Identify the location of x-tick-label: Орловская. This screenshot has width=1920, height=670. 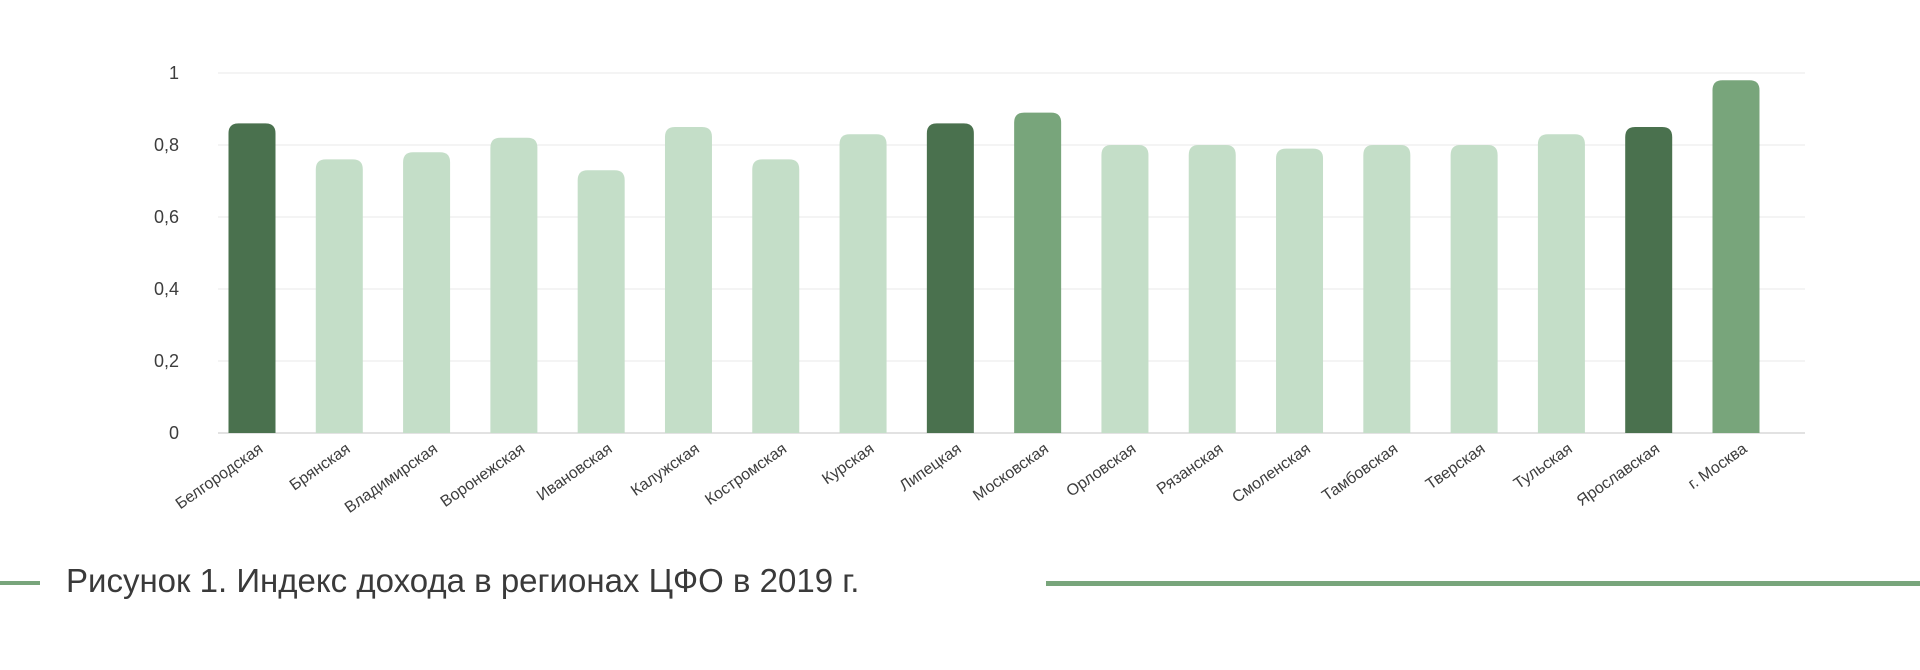
(1102, 470).